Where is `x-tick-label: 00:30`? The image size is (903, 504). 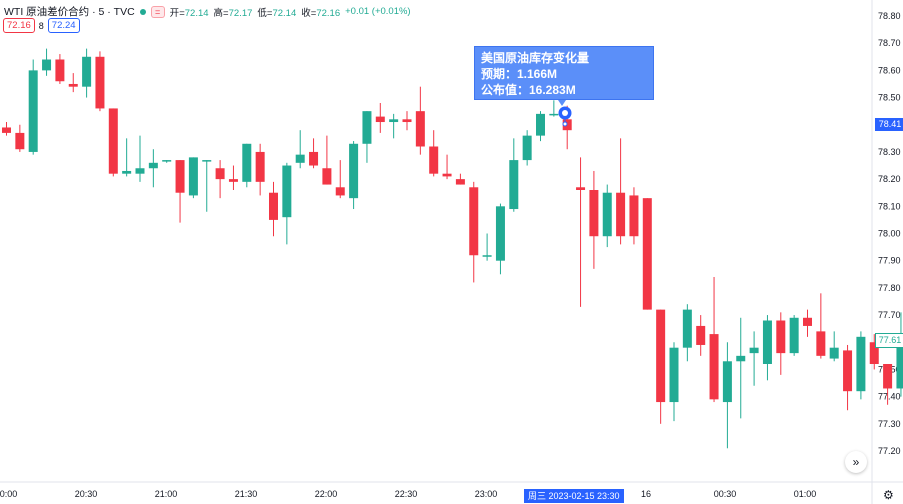
x-tick-label: 00:30 is located at coordinates (725, 494).